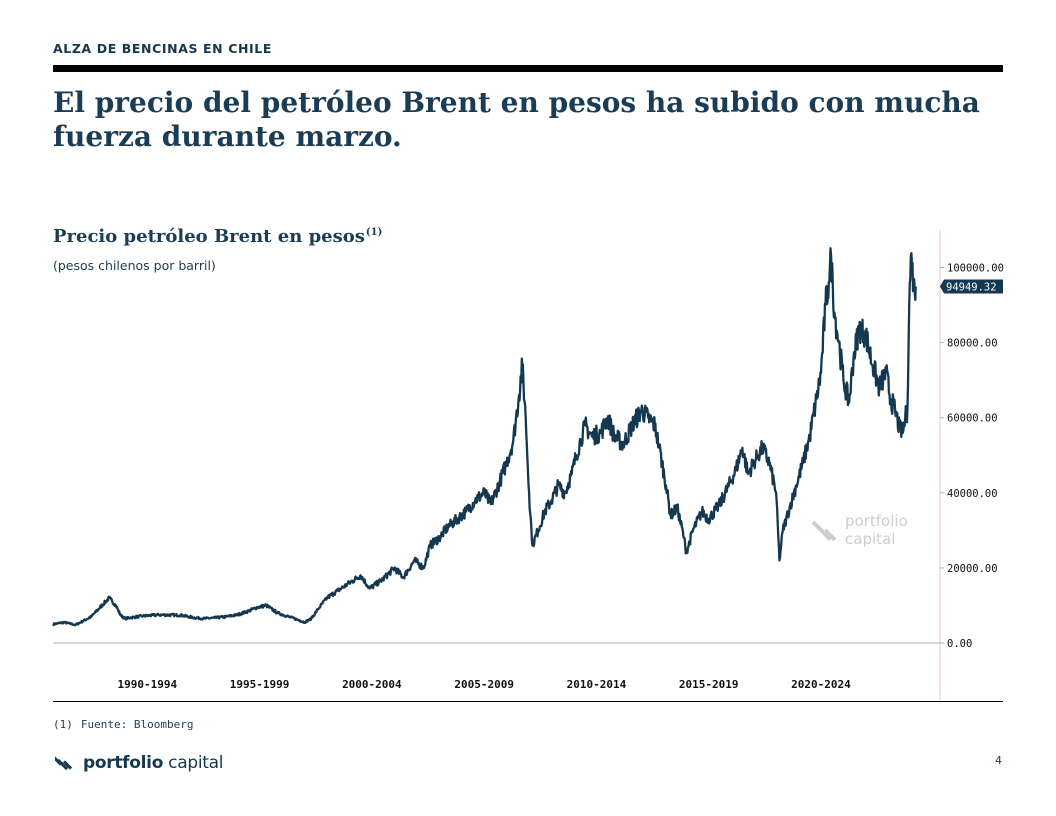 The image size is (1056, 816). I want to click on y-tick-label: 20000.00, so click(972, 569).